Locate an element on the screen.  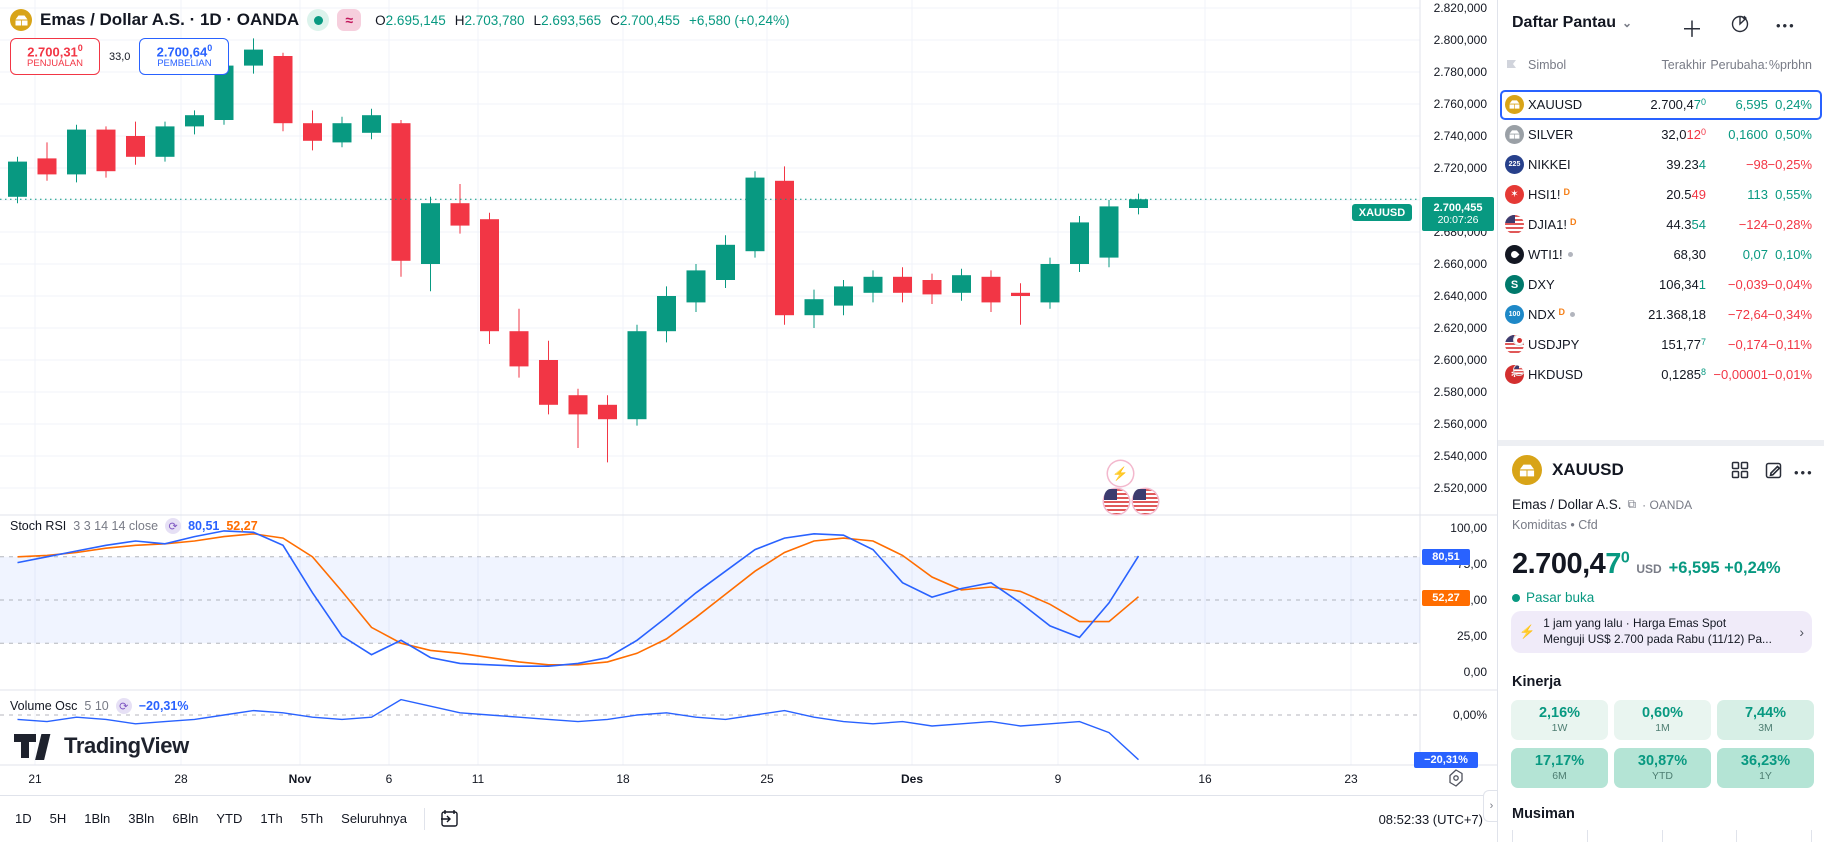
change-percent: −0,11% is located at coordinates (1790, 344).